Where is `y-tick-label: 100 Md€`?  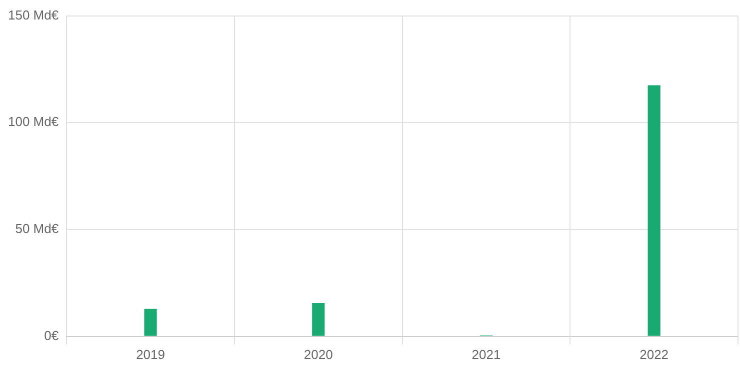
y-tick-label: 100 Md€ is located at coordinates (34, 122).